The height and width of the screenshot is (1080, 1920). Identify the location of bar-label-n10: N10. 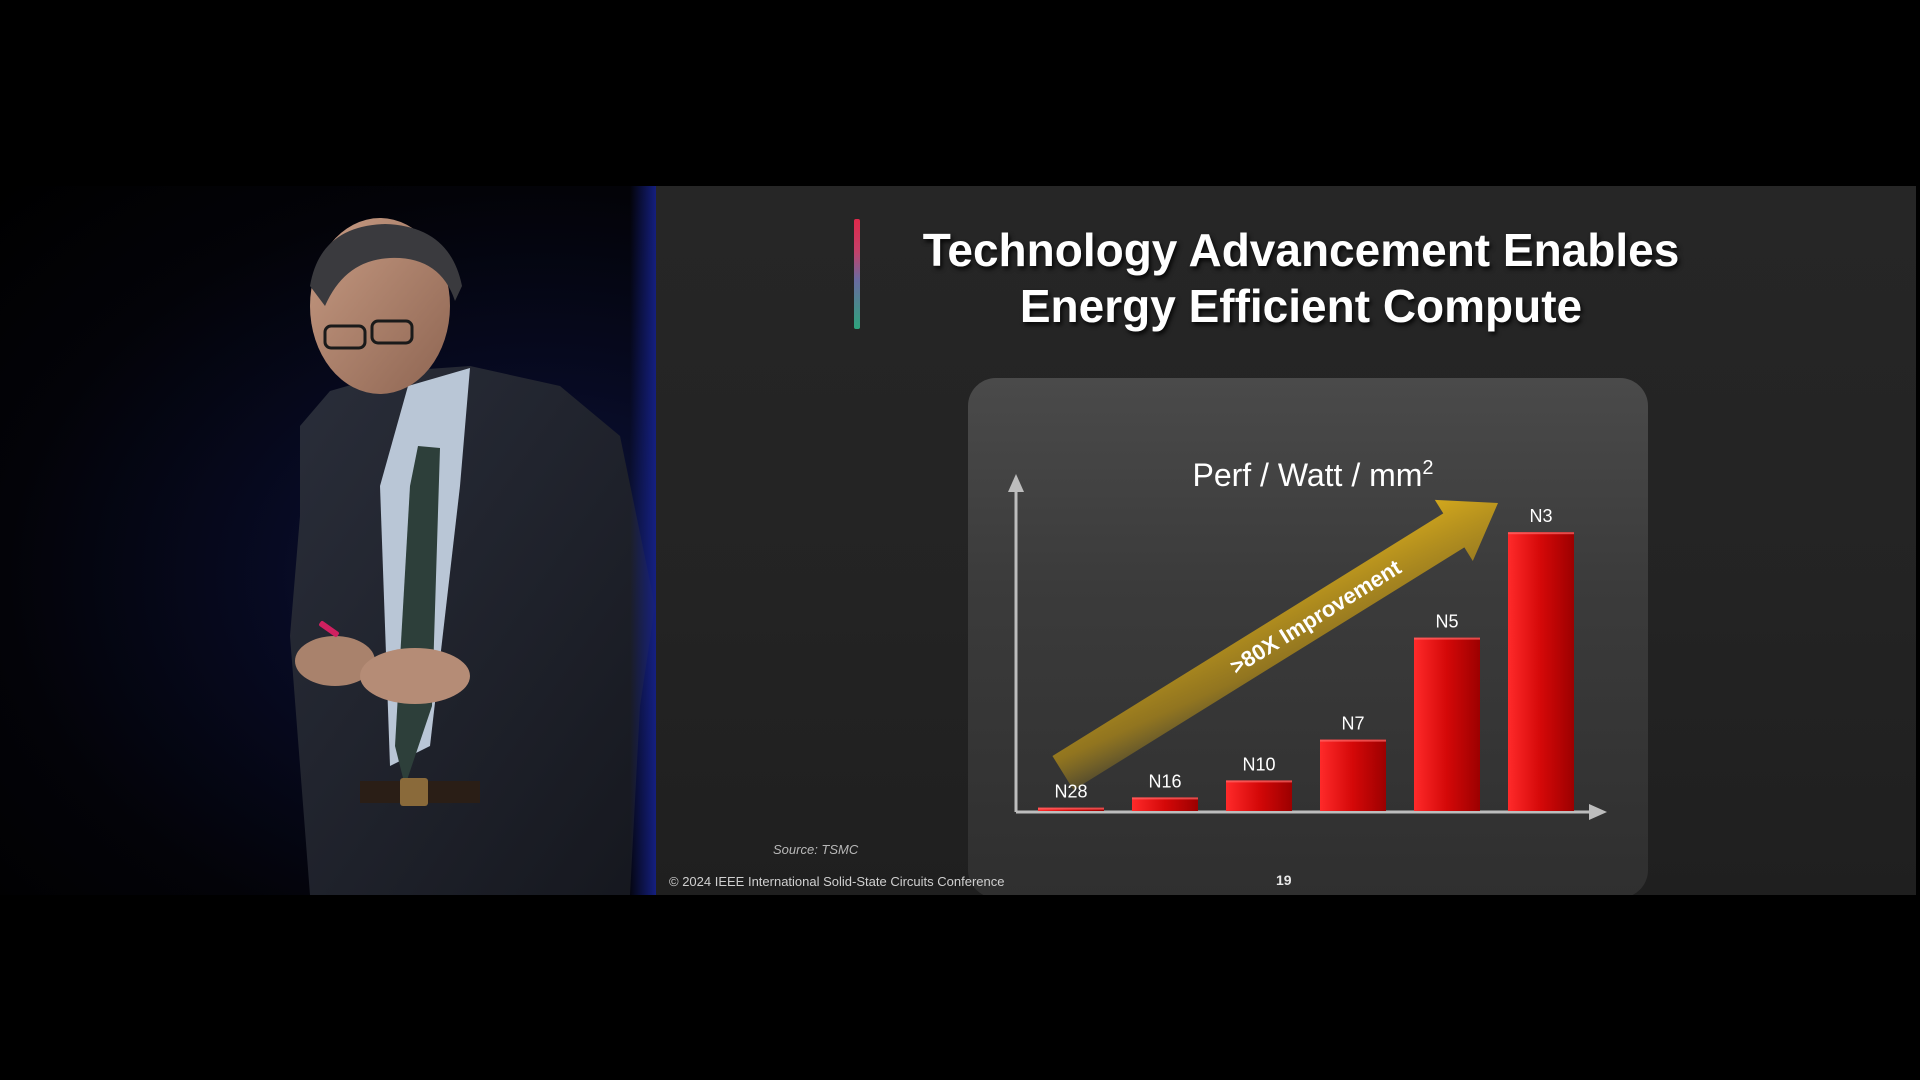
(1258, 764).